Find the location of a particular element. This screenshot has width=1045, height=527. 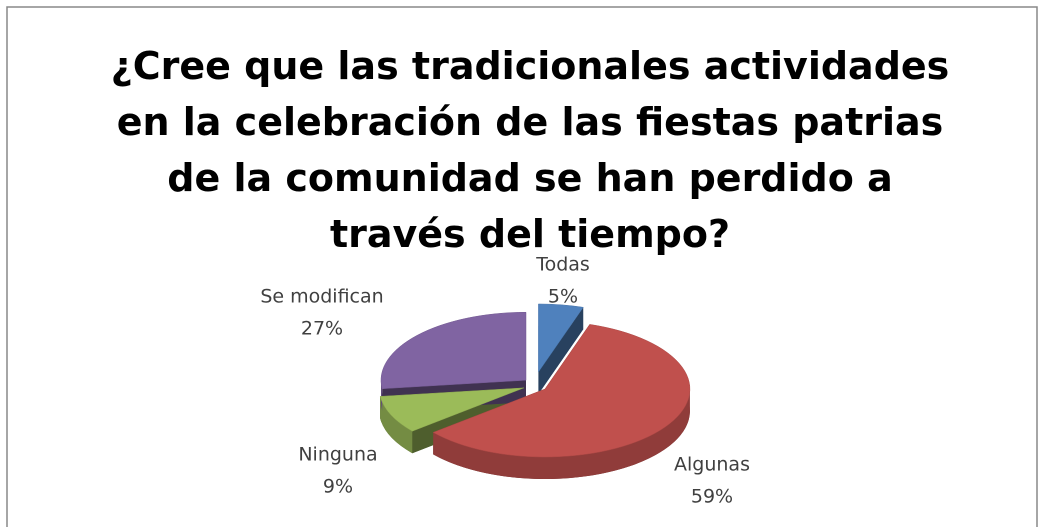

slice-side is located at coordinates (561, 350).